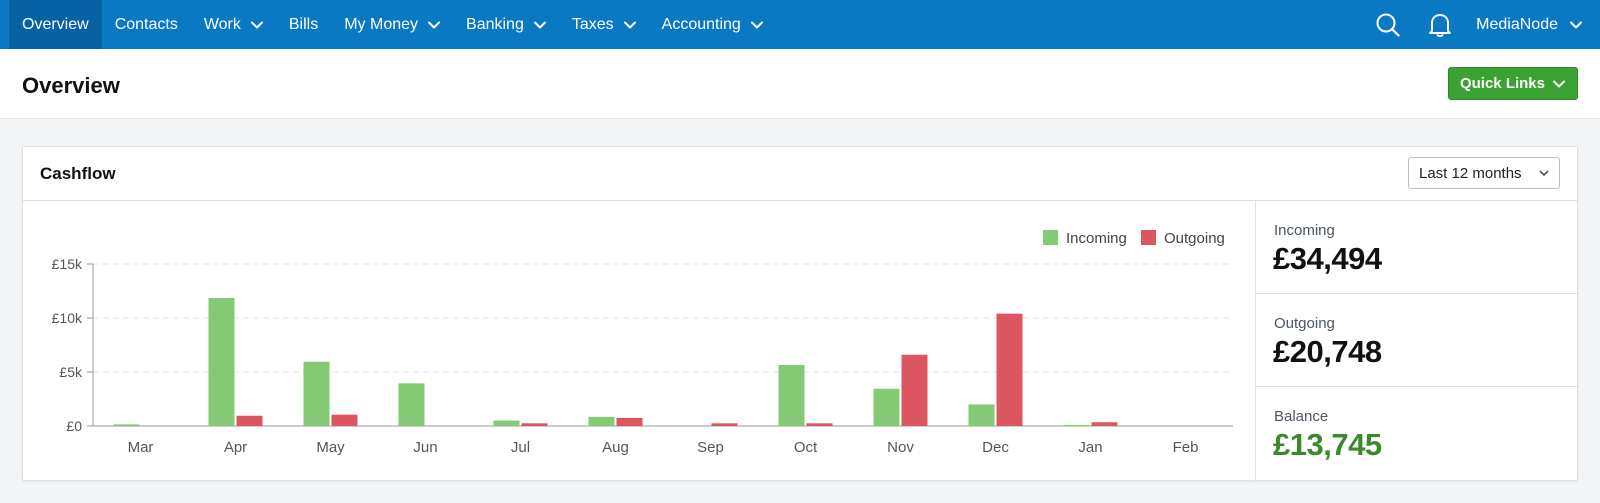 This screenshot has height=503, width=1600. Describe the element at coordinates (1304, 323) in the screenshot. I see `stat-label: Outgoing` at that location.